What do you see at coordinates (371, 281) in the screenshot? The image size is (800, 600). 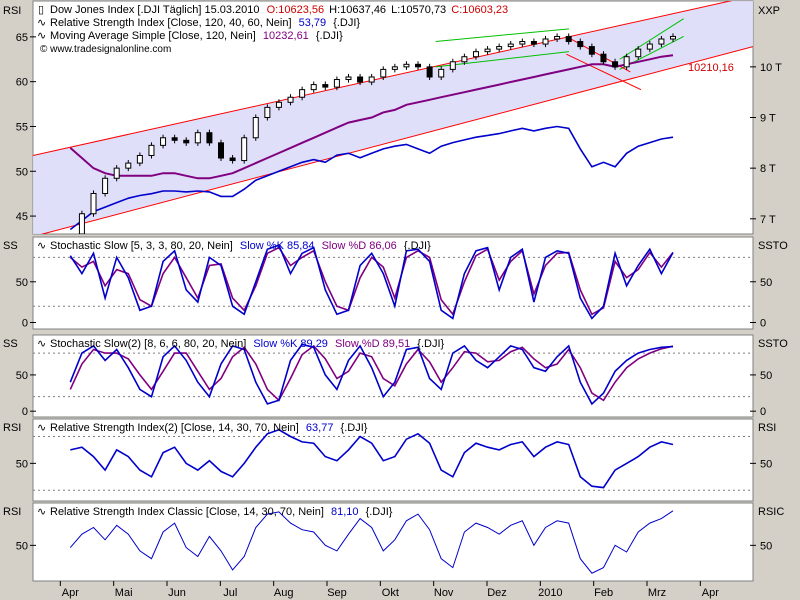 I see `ss1-slow-d-line` at bounding box center [371, 281].